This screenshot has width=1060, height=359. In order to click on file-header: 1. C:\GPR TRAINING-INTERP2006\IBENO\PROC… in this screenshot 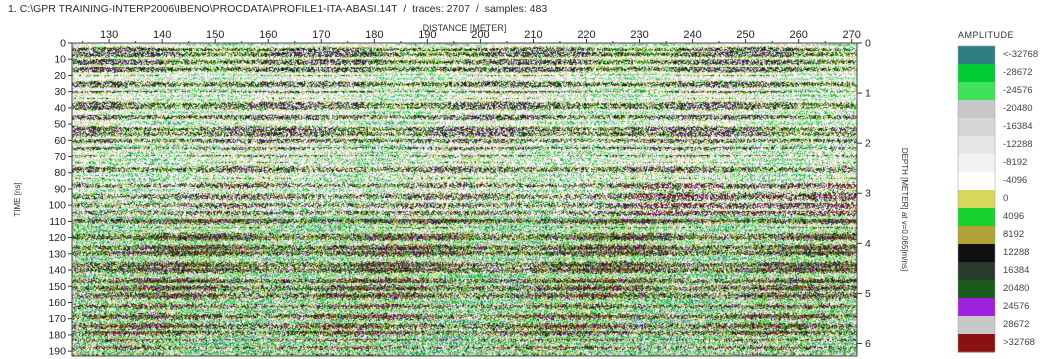, I will do `click(278, 9)`.